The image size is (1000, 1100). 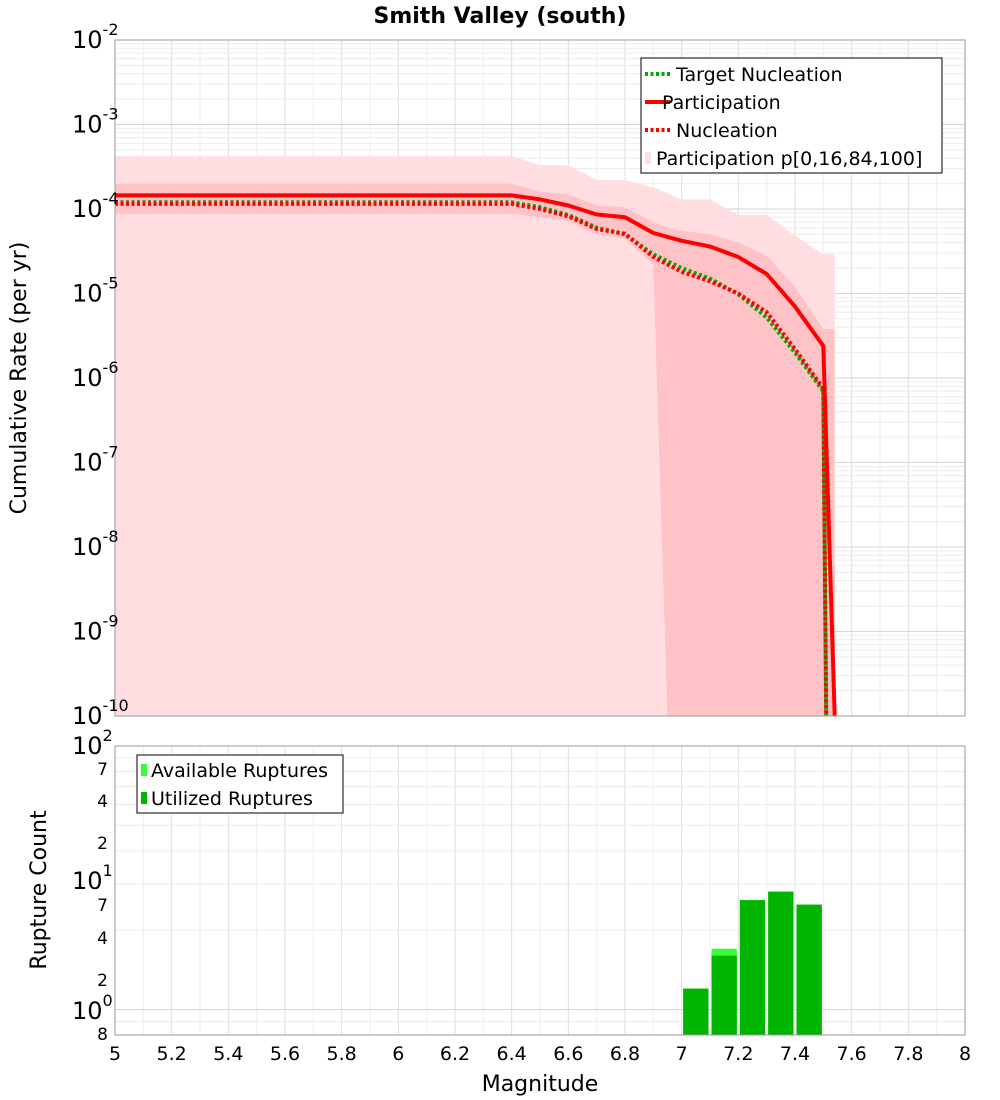 What do you see at coordinates (115, 1054) in the screenshot?
I see `count-x-tick-label: 5` at bounding box center [115, 1054].